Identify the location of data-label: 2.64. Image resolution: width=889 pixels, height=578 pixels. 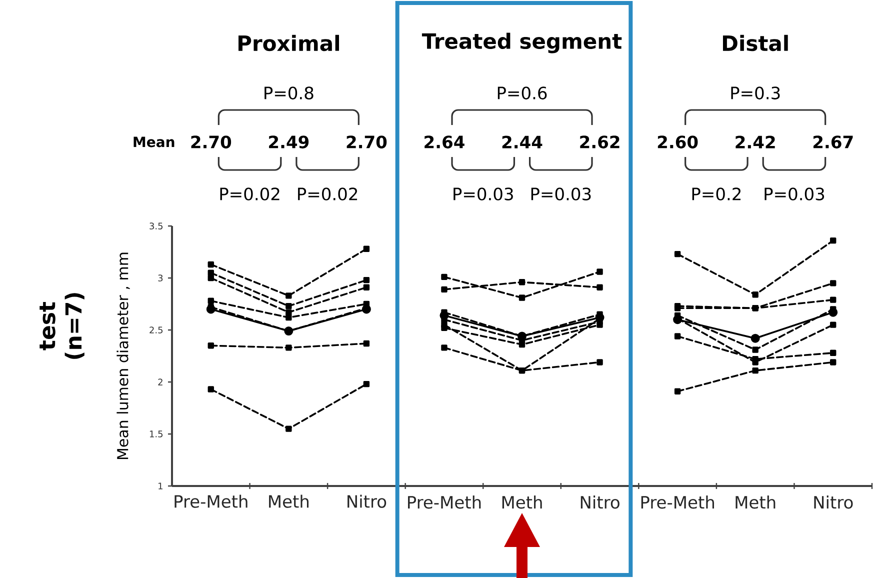
(444, 142).